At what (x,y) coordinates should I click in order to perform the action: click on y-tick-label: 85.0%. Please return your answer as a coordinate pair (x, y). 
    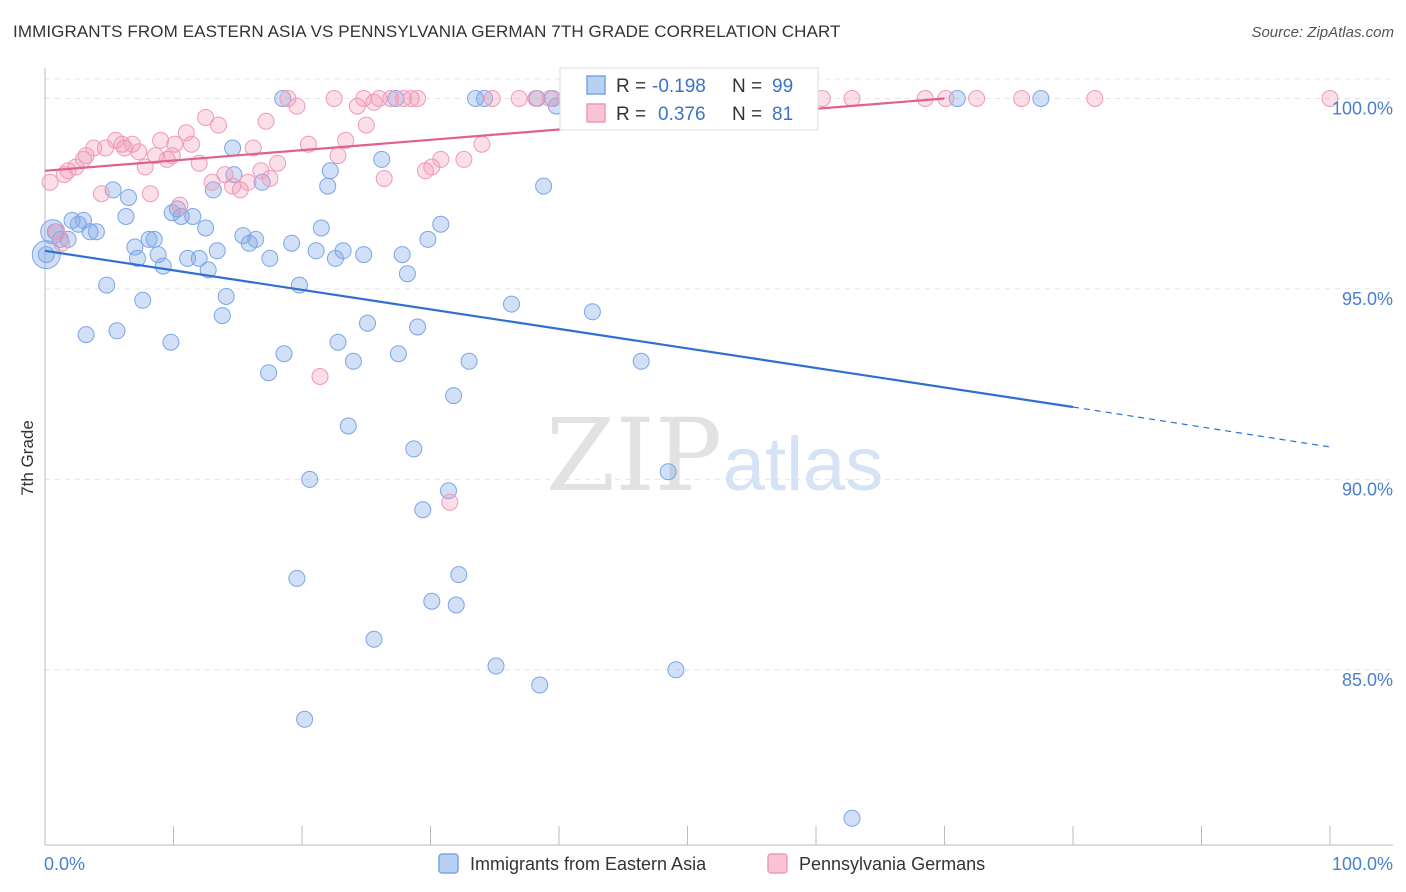
    Looking at the image, I should click on (1367, 680).